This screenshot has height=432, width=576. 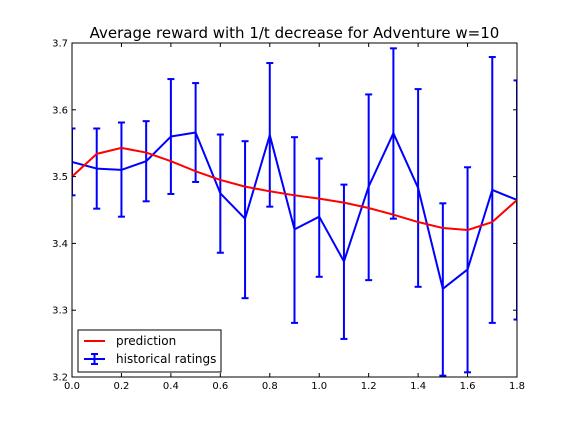 What do you see at coordinates (517, 386) in the screenshot?
I see `x-tick-label: 1.8` at bounding box center [517, 386].